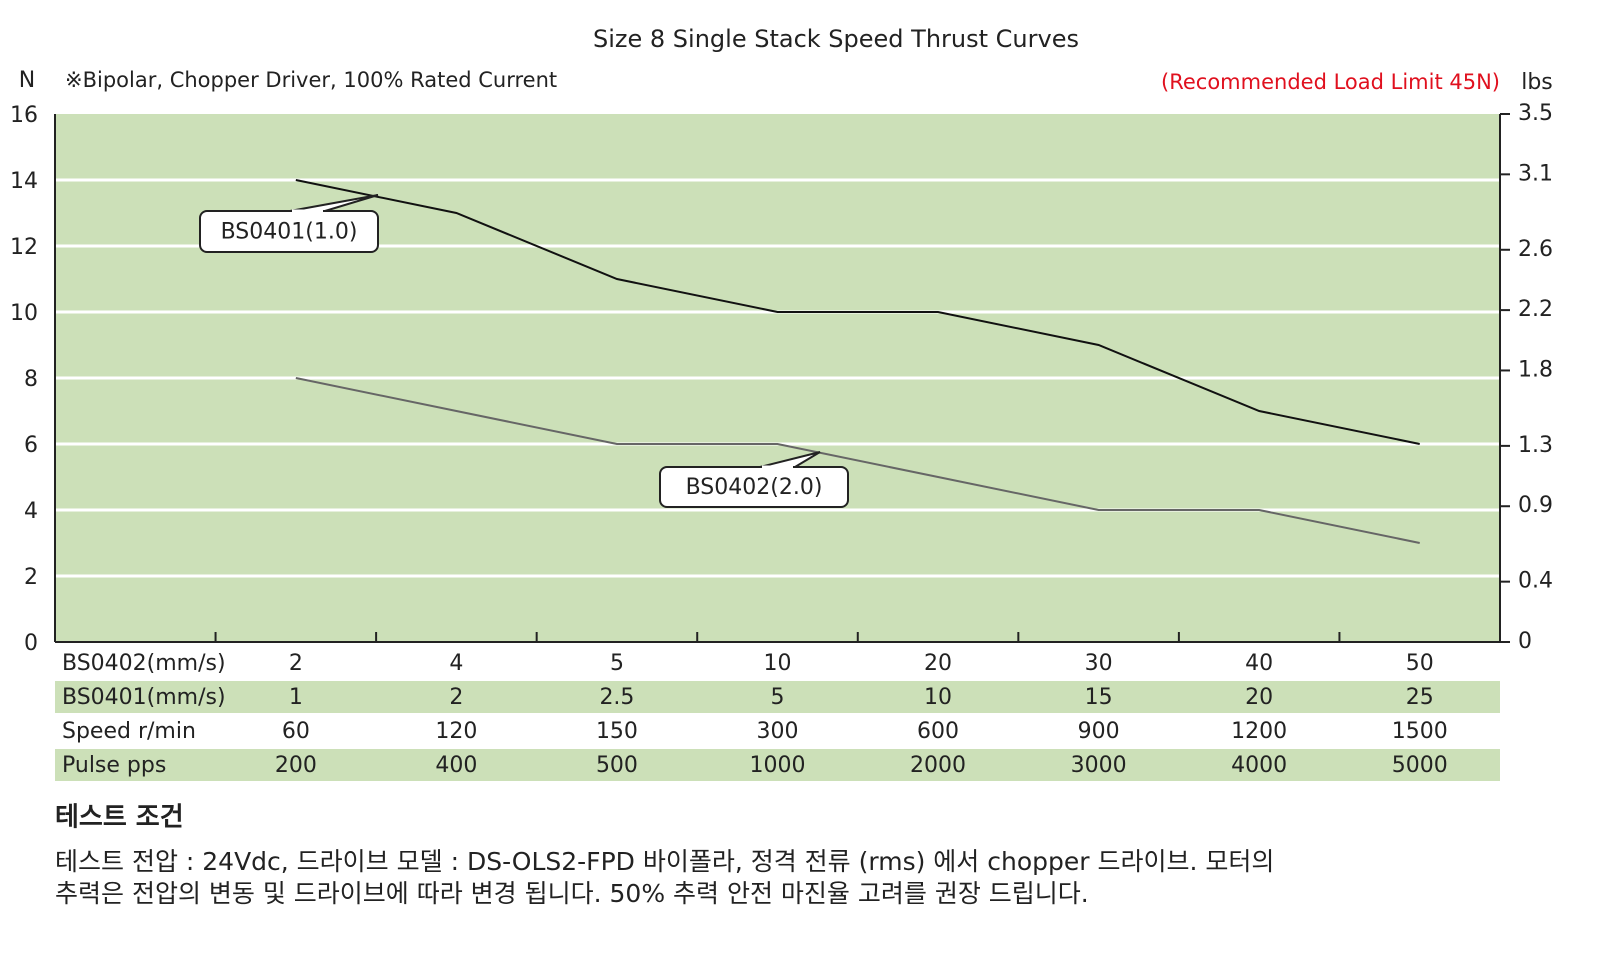  Describe the element at coordinates (1420, 663) in the screenshot. I see `table-cell: 50` at that location.